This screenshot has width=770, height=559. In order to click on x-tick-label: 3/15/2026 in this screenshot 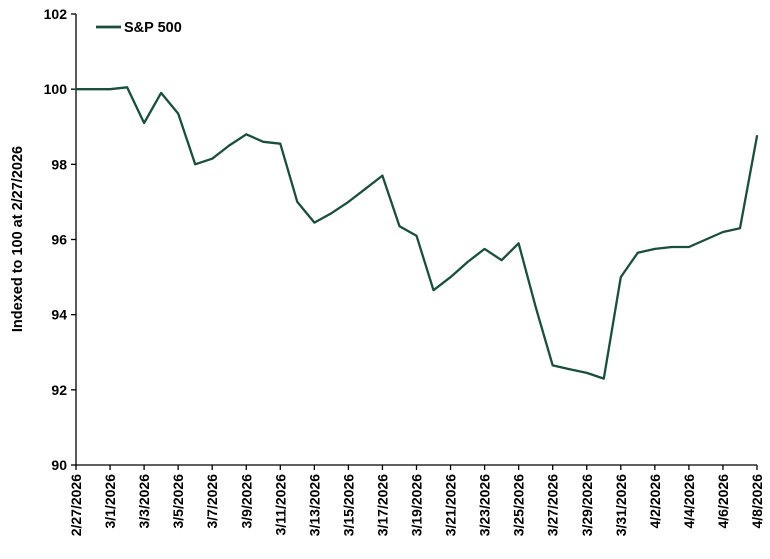, I will do `click(348, 505)`.